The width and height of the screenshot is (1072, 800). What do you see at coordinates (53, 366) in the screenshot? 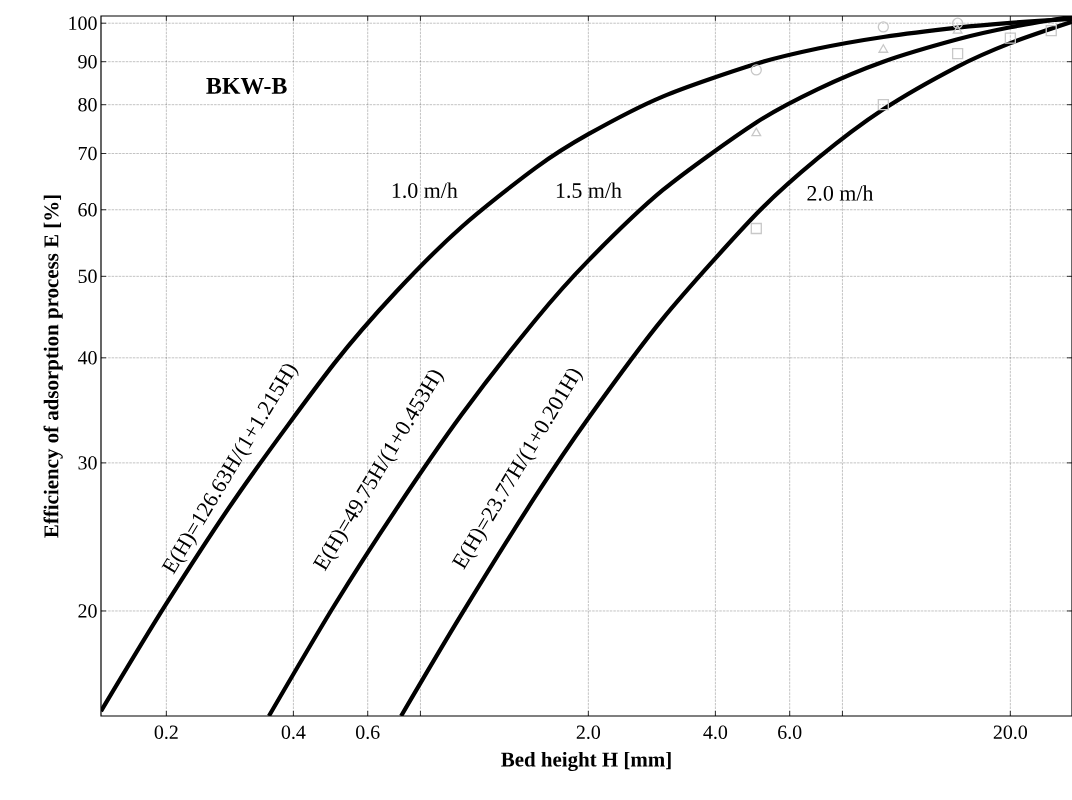
I see `y-axis-title: Efficiency of adsorption process E [%]` at bounding box center [53, 366].